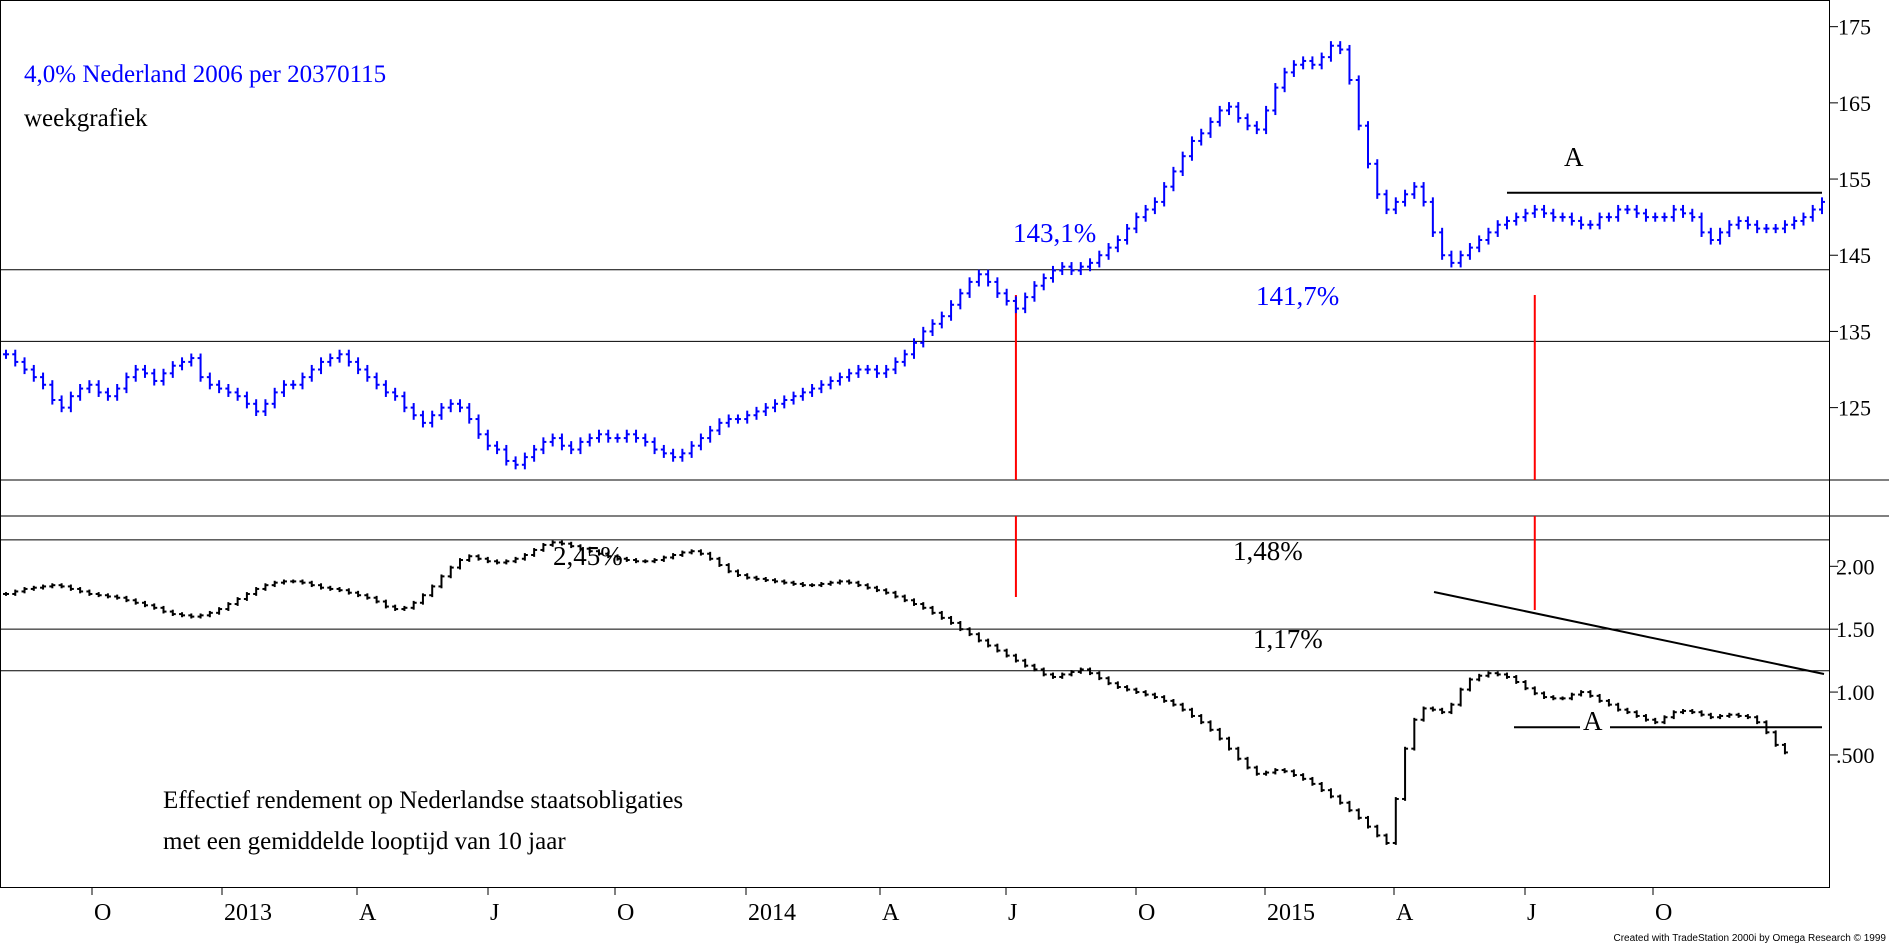 This screenshot has height=945, width=1889. I want to click on price-horizontal-levels, so click(914, 305).